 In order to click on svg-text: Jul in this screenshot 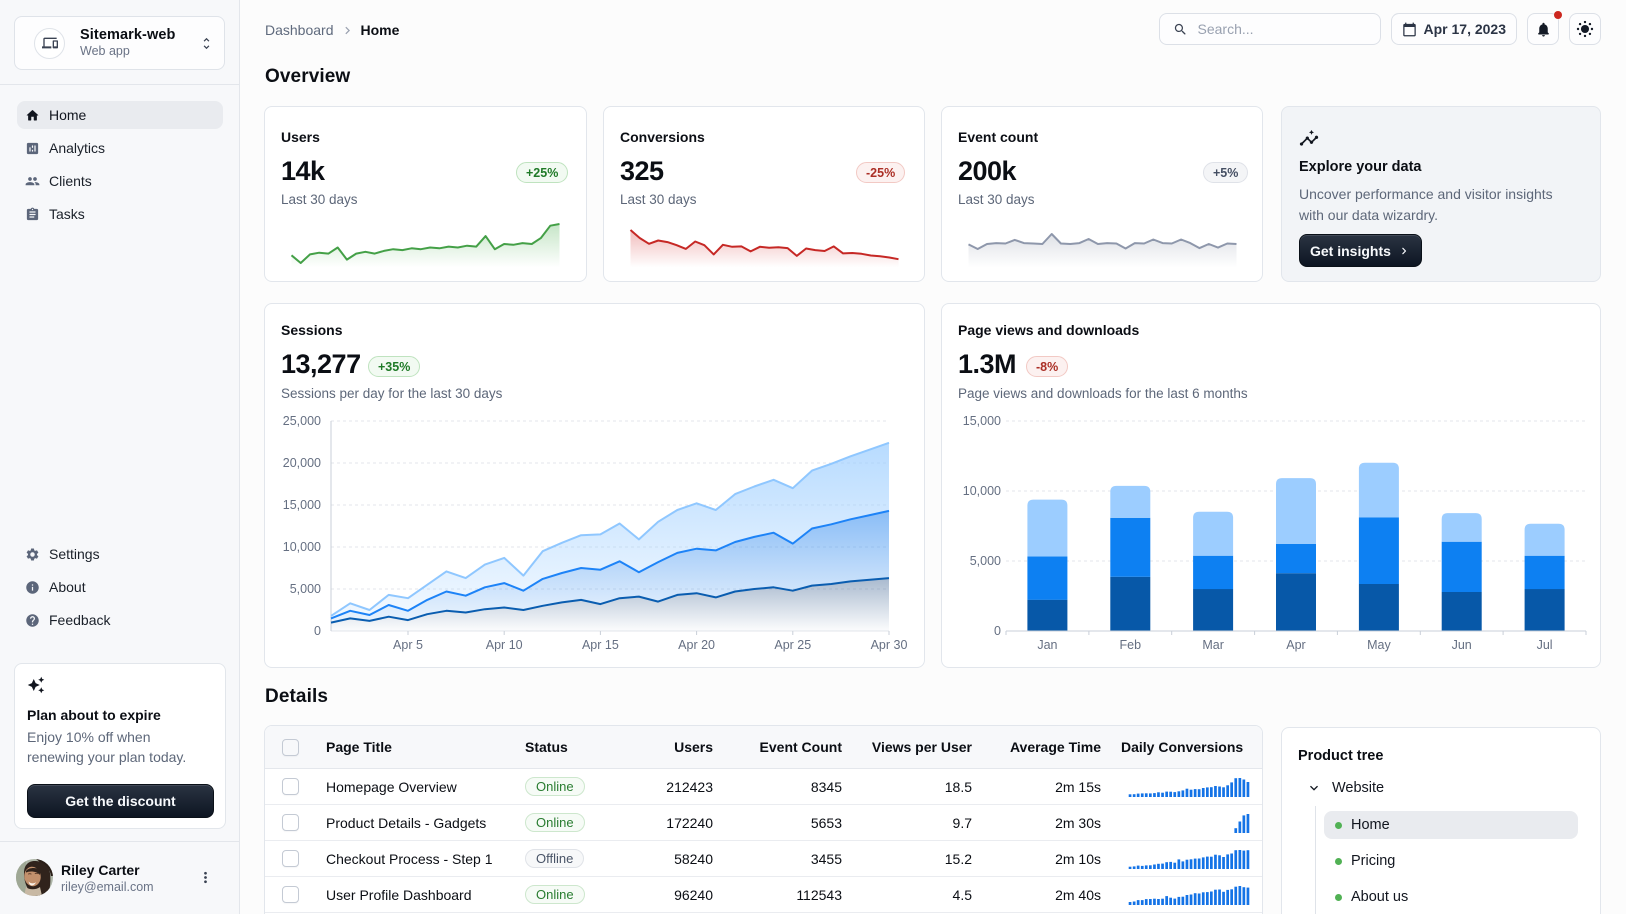, I will do `click(1545, 645)`.